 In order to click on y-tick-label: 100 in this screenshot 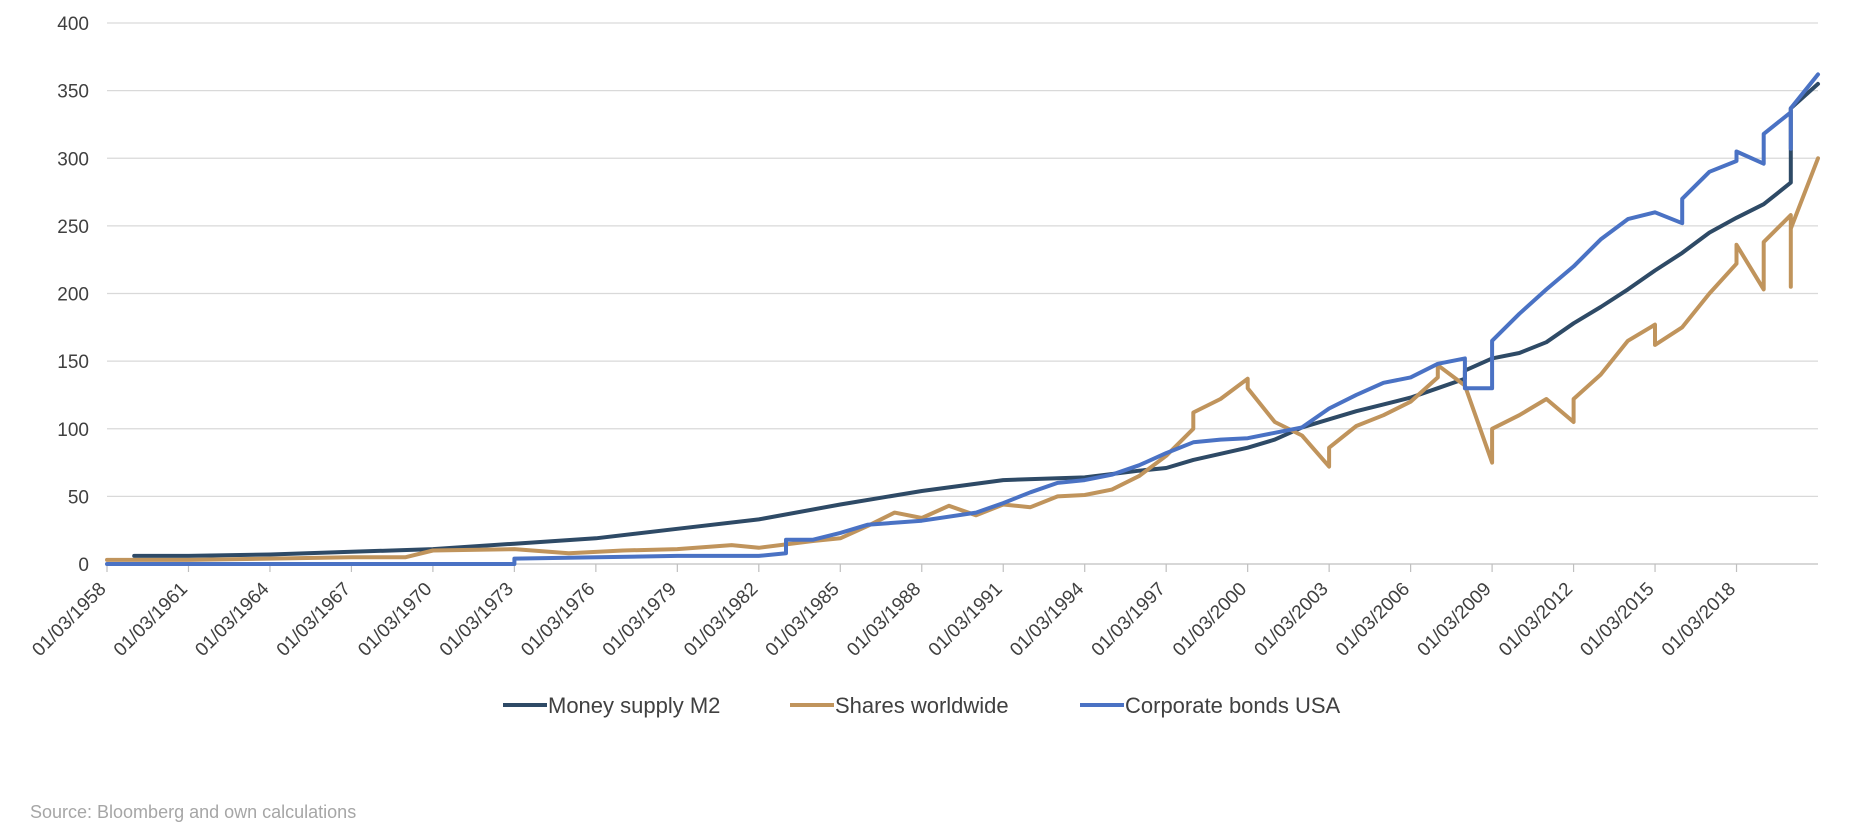, I will do `click(73, 430)`.